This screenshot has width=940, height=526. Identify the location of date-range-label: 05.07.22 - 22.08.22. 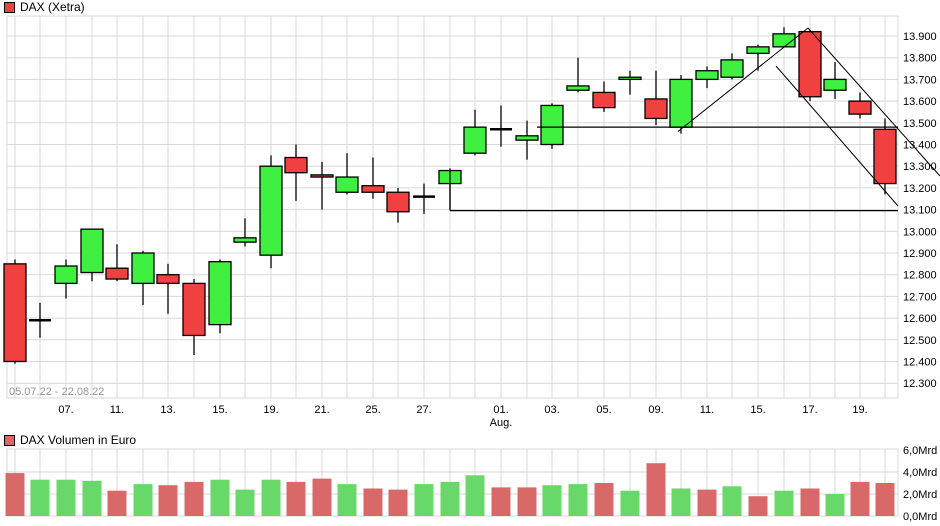
(56, 392).